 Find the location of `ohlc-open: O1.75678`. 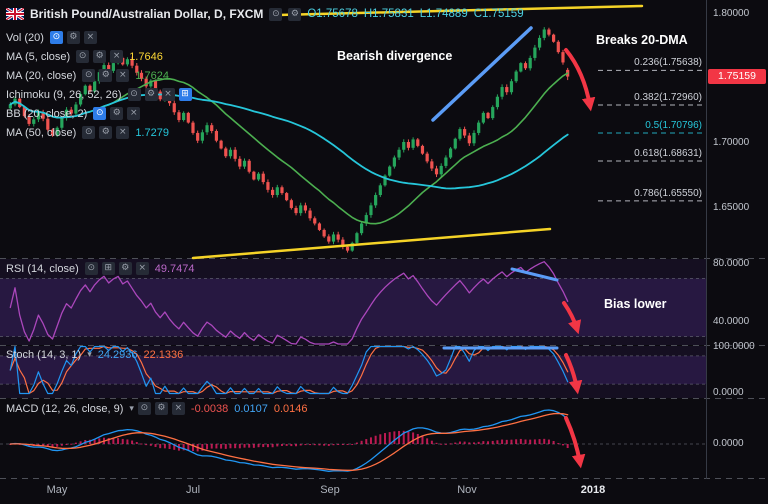

ohlc-open: O1.75678 is located at coordinates (332, 14).